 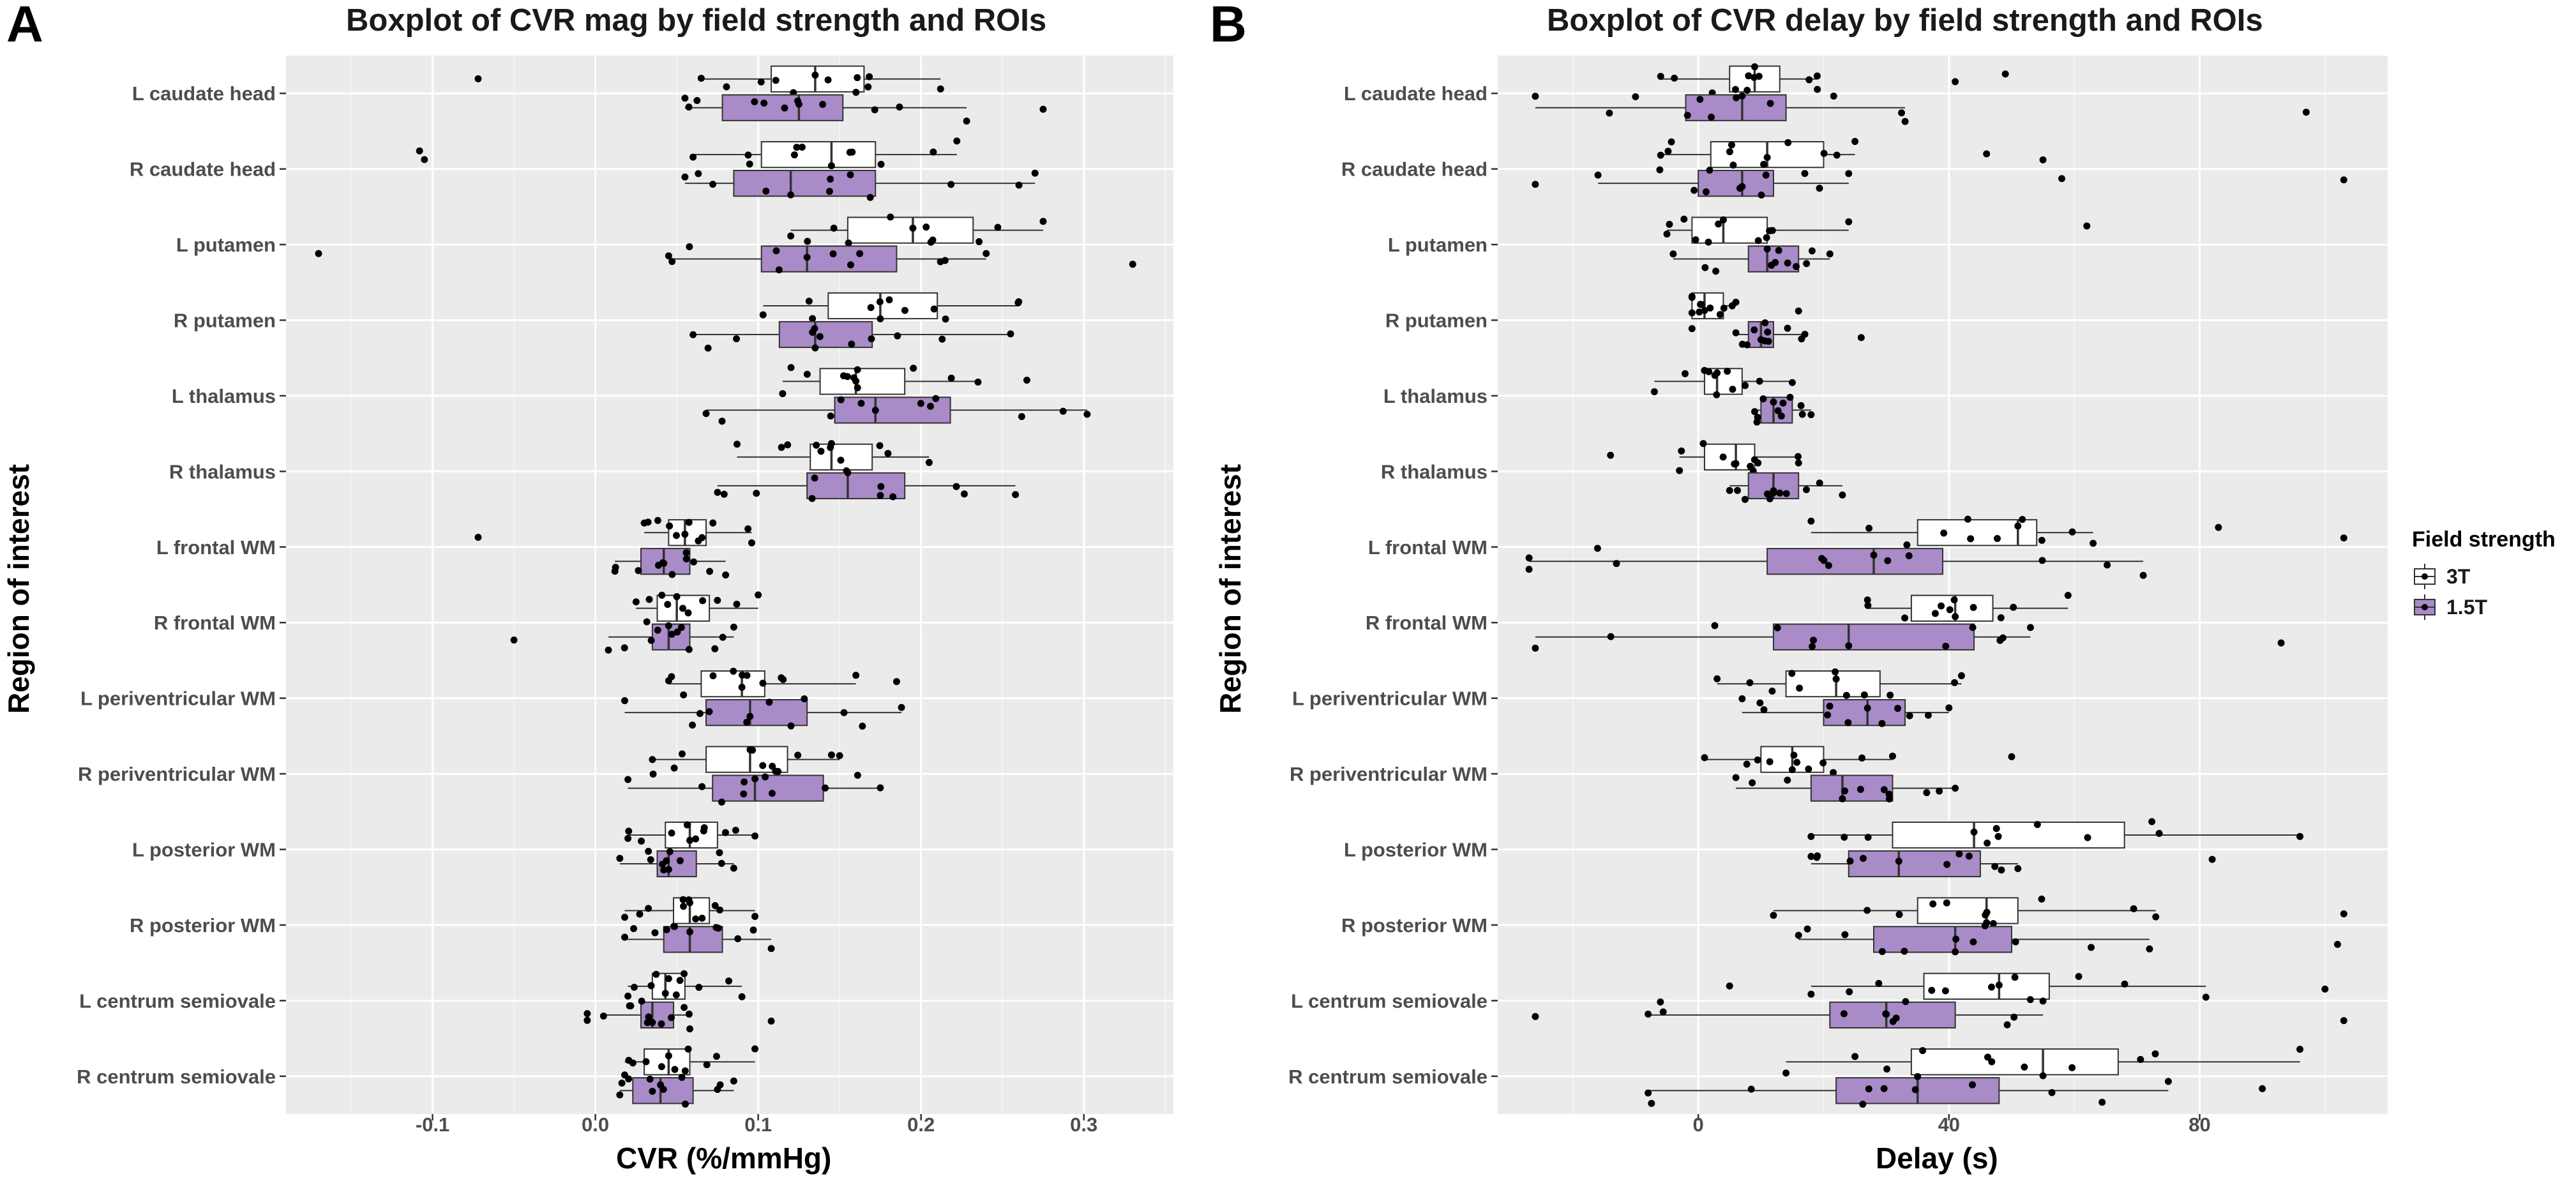 I want to click on panel-a-x-tick-label: 0.0, so click(x=595, y=1124).